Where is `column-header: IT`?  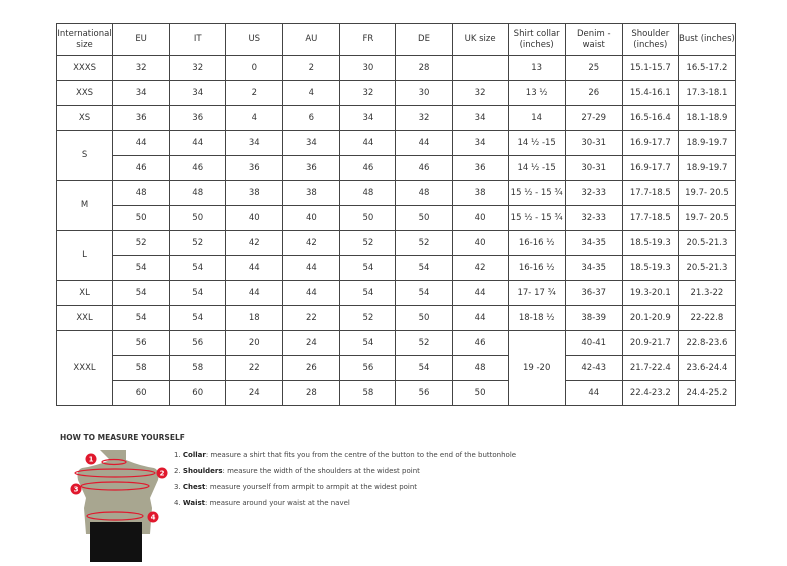 column-header: IT is located at coordinates (198, 39).